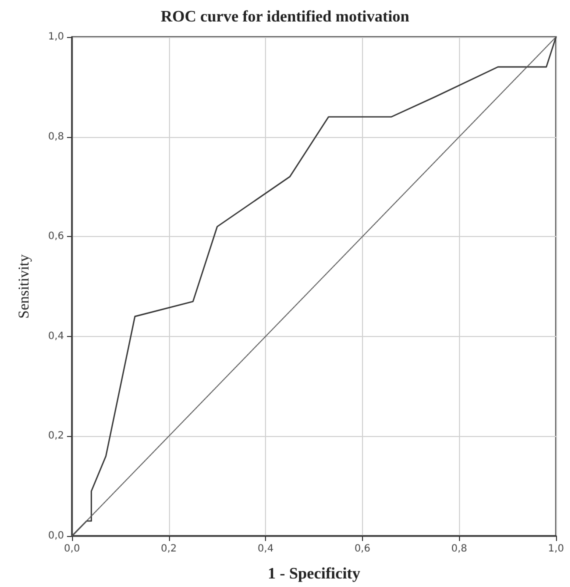 This screenshot has width=570, height=587. Describe the element at coordinates (362, 549) in the screenshot. I see `x-tick-label: 0,6` at that location.